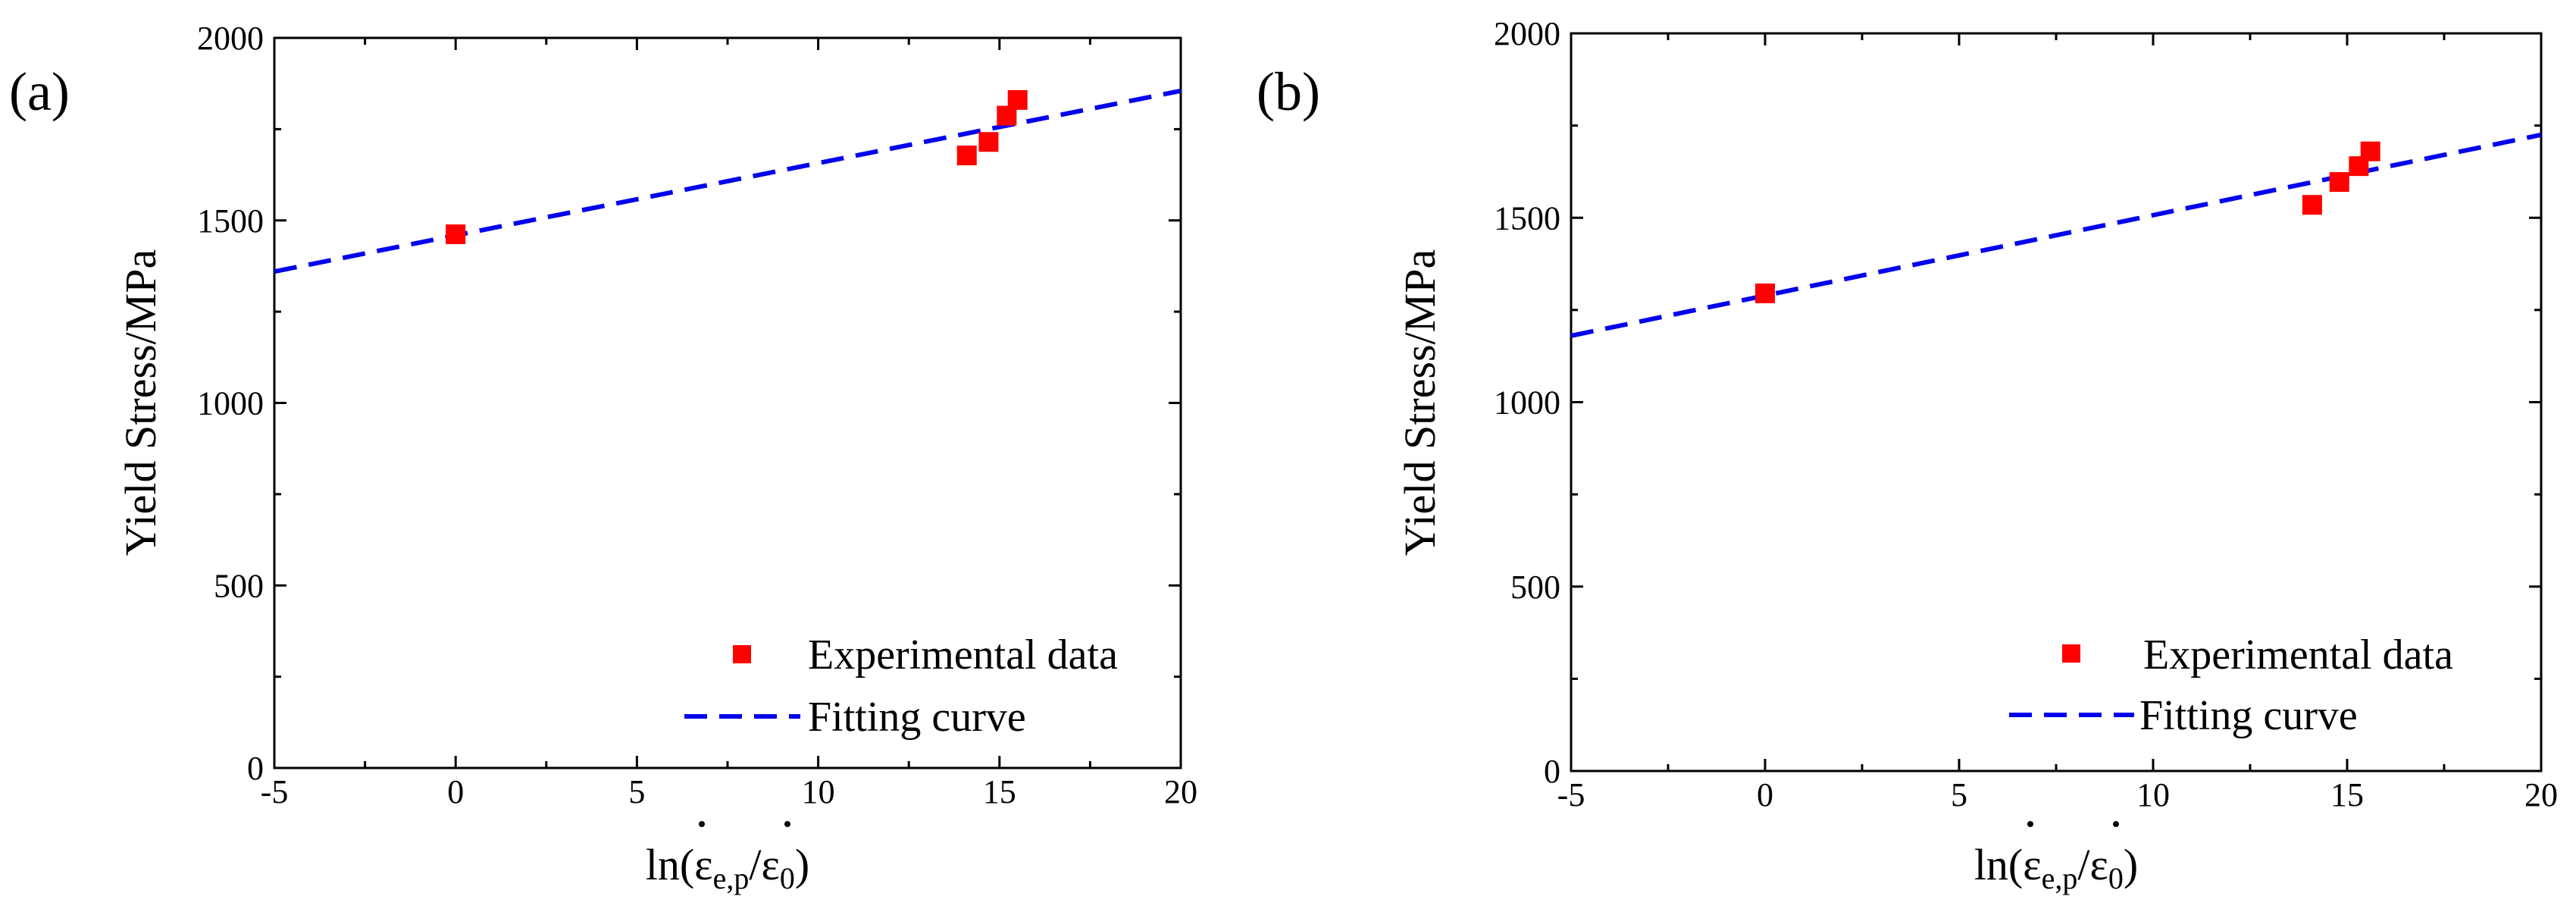 This screenshot has width=2576, height=912. I want to click on legend-marker-experimental-a, so click(742, 654).